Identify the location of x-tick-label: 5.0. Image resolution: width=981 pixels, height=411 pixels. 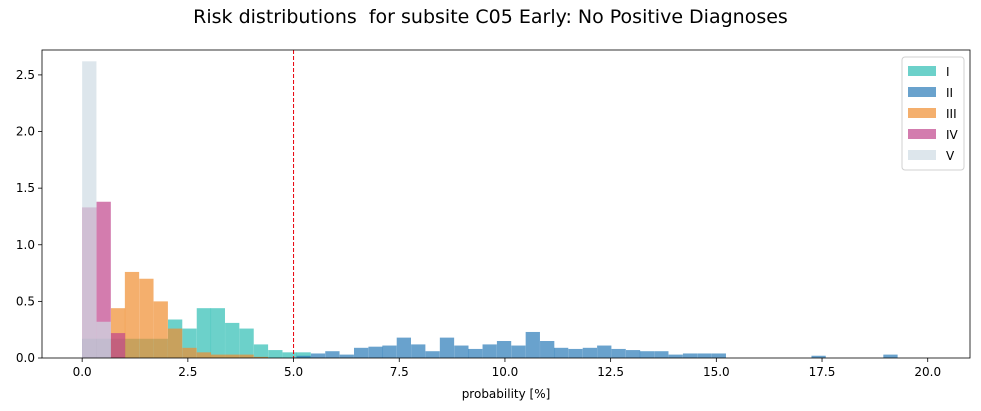
(293, 372).